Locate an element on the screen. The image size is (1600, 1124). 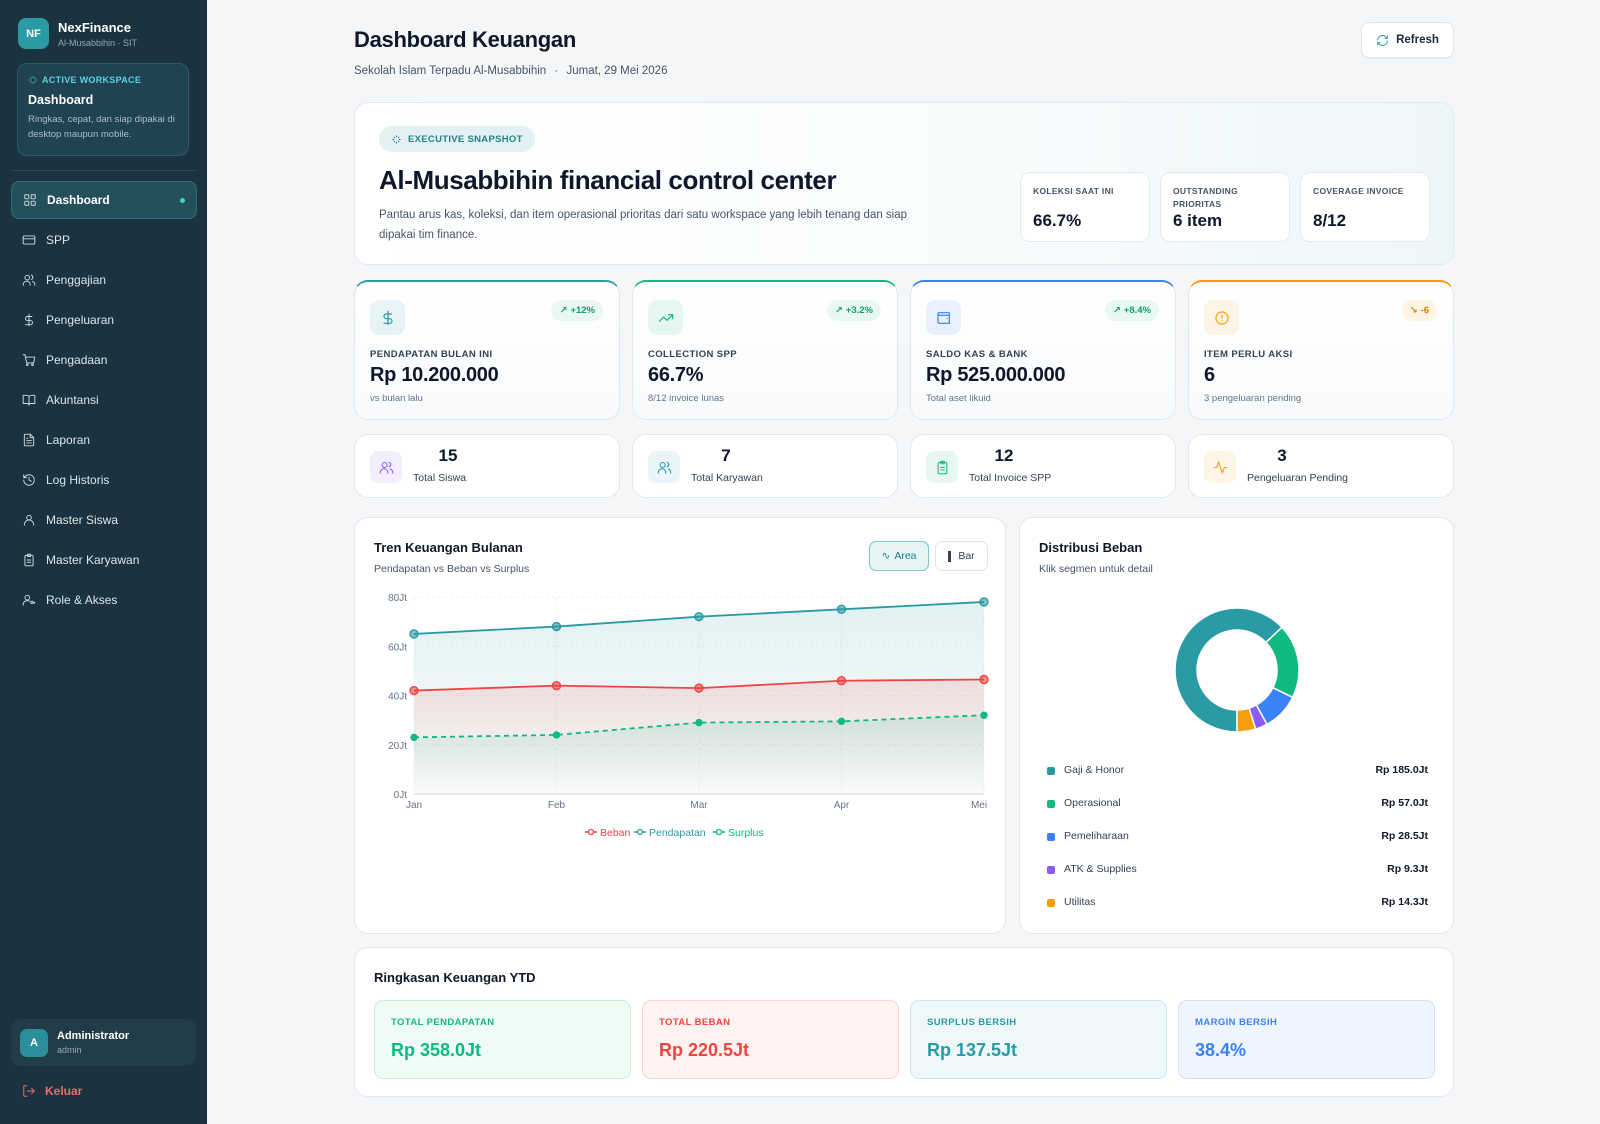
sidebar-item-laporan: Laporan is located at coordinates (104, 440).